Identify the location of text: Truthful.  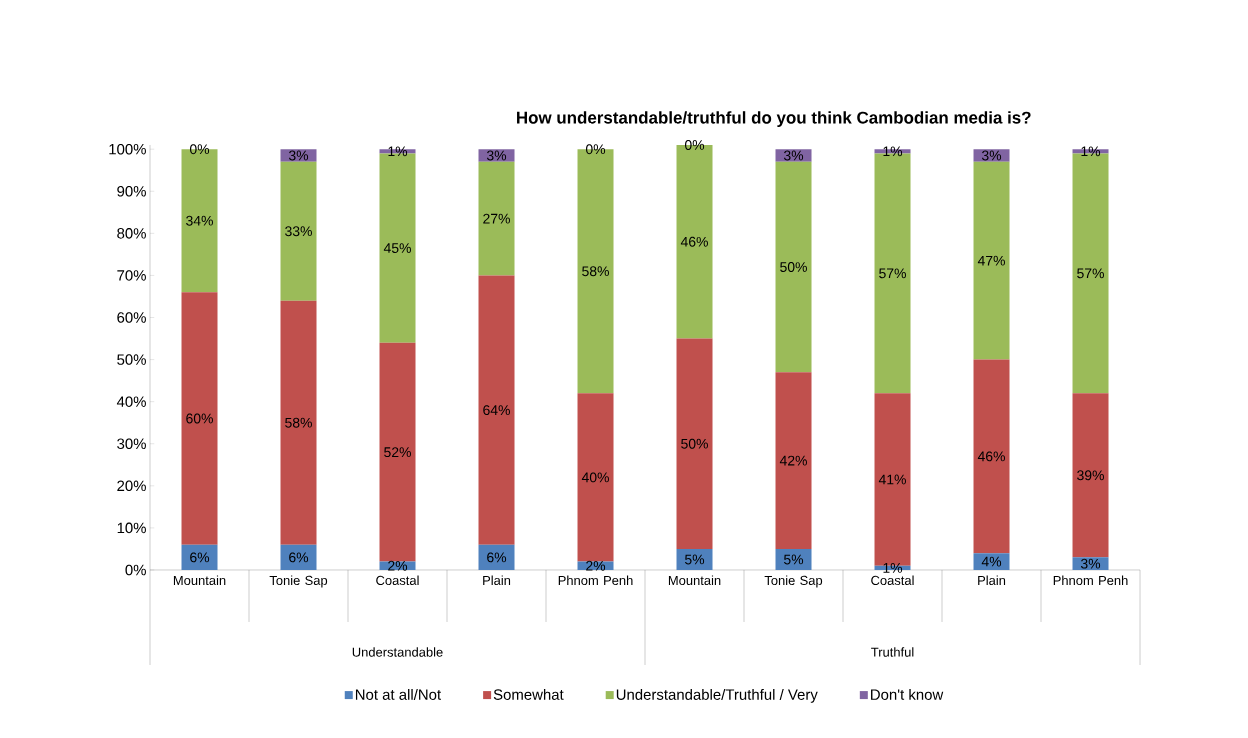
(892, 652).